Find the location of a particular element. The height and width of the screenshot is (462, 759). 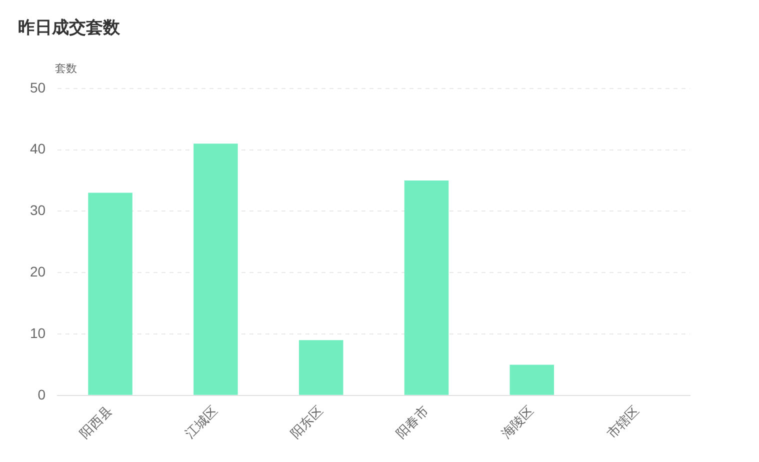

y-tick-label: 20 is located at coordinates (38, 271).